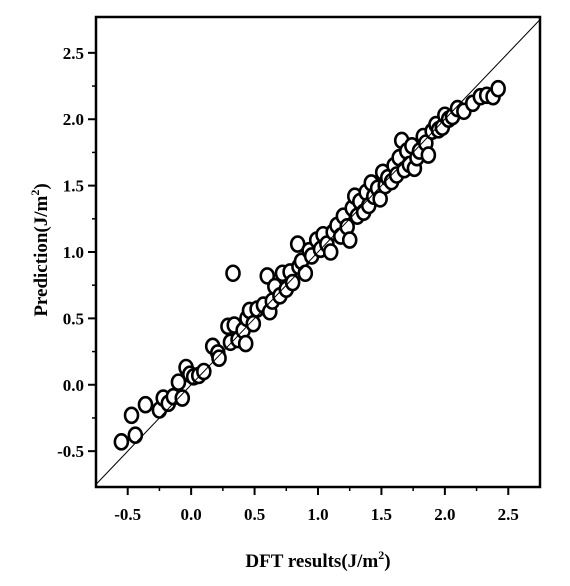 This screenshot has width=570, height=586. I want to click on y-tick-label: 0.0, so click(73, 385).